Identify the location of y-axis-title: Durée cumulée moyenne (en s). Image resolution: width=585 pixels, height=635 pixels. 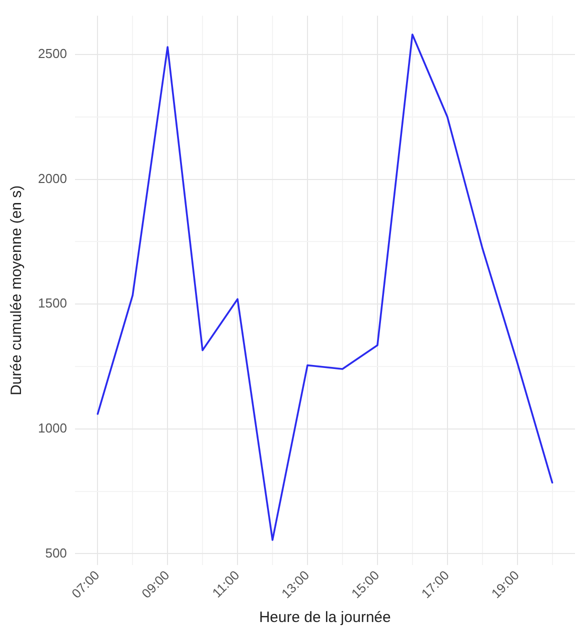
(17, 290).